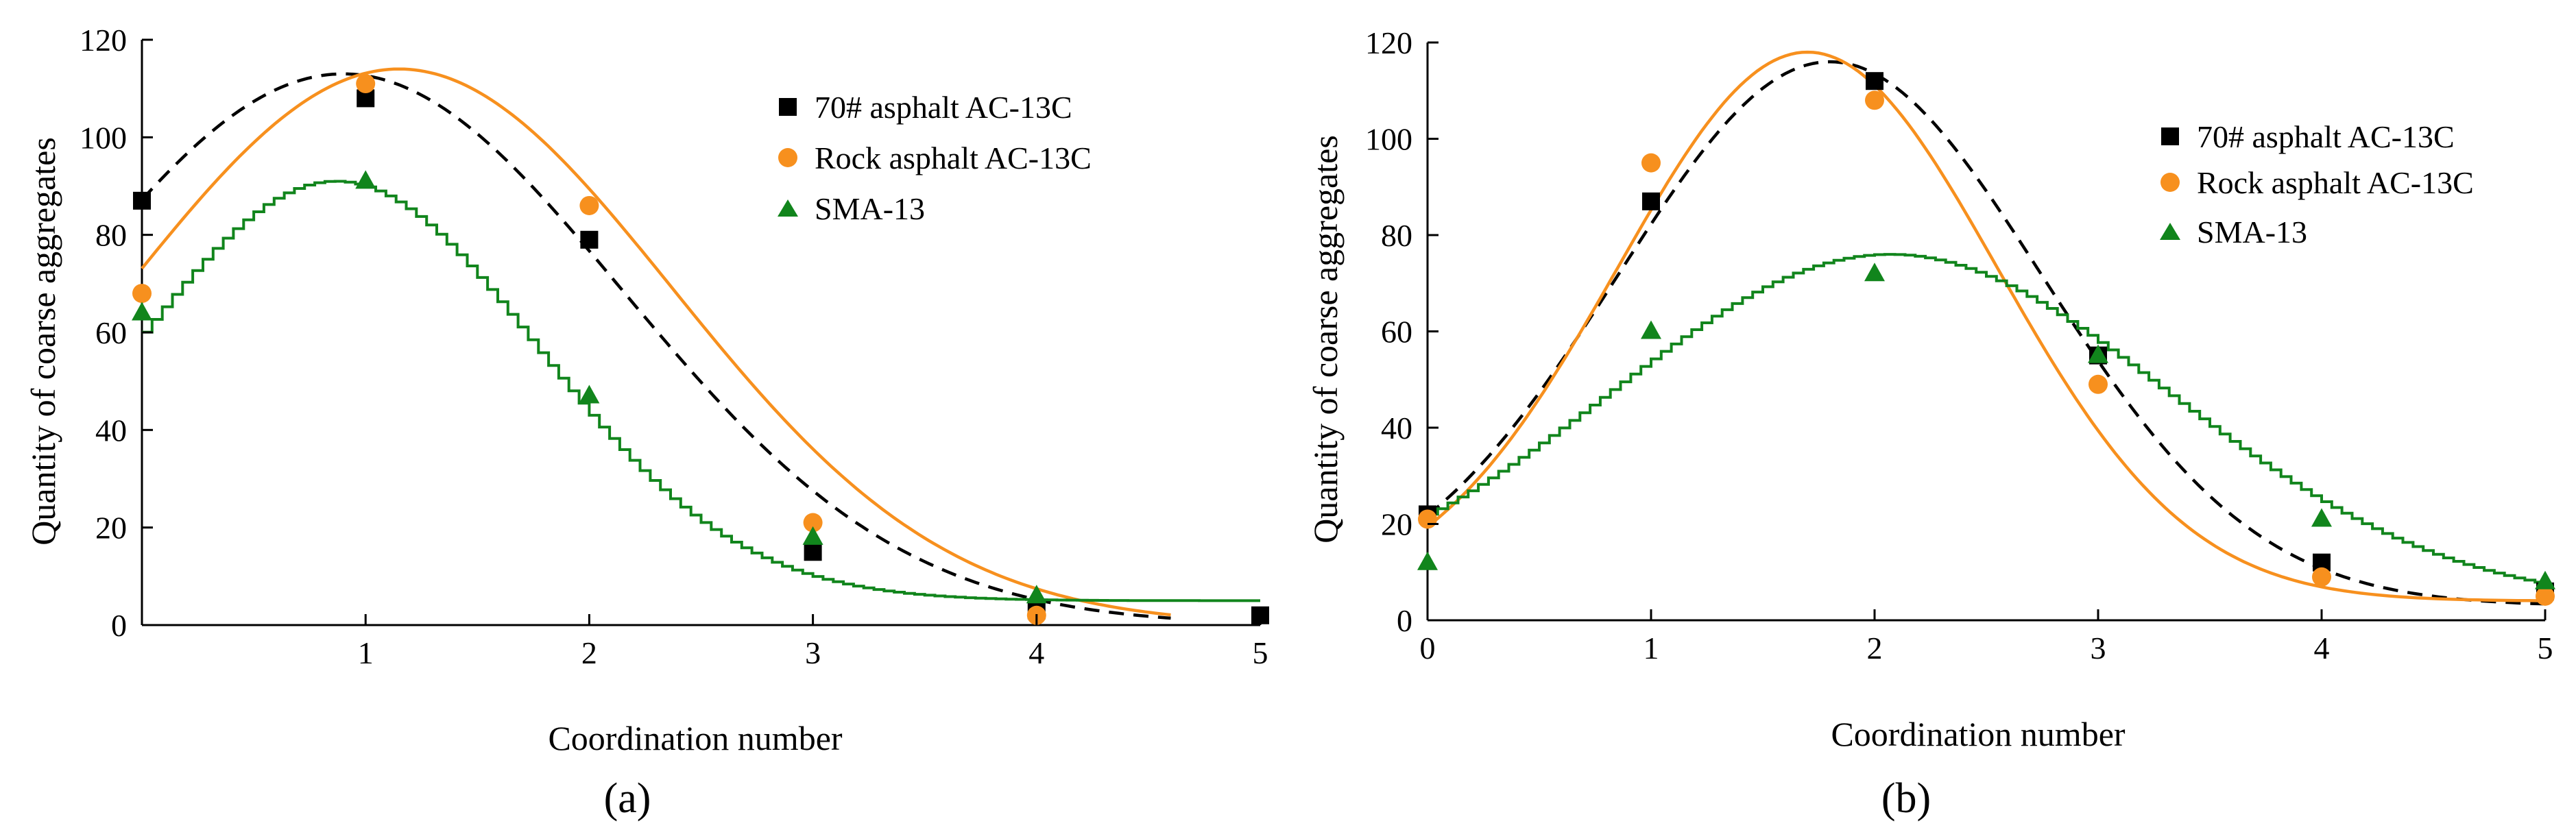 The height and width of the screenshot is (830, 2576). I want to click on x-tick-label: 0, so click(1428, 648).